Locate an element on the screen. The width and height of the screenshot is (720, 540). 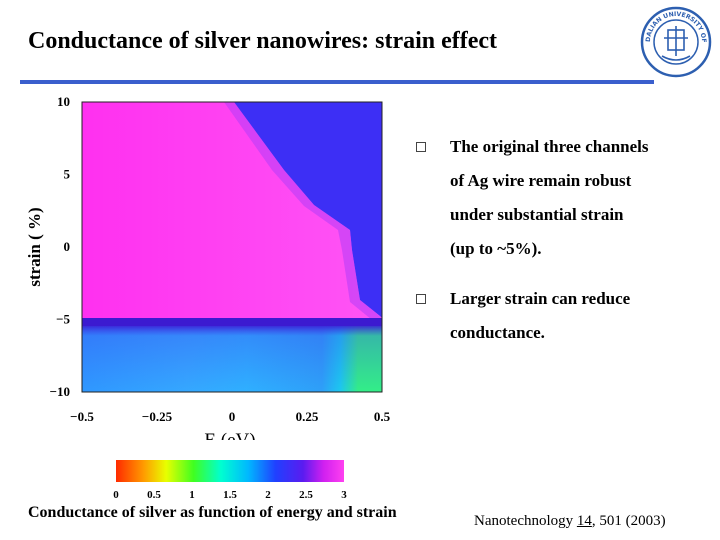
colorbar-tick-label: 0.5 is located at coordinates (154, 495).